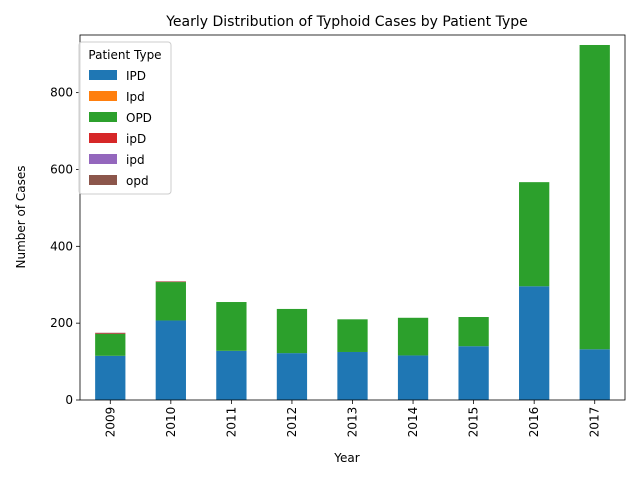 Image resolution: width=640 pixels, height=480 pixels. I want to click on legend-title: Patient Type, so click(124, 55).